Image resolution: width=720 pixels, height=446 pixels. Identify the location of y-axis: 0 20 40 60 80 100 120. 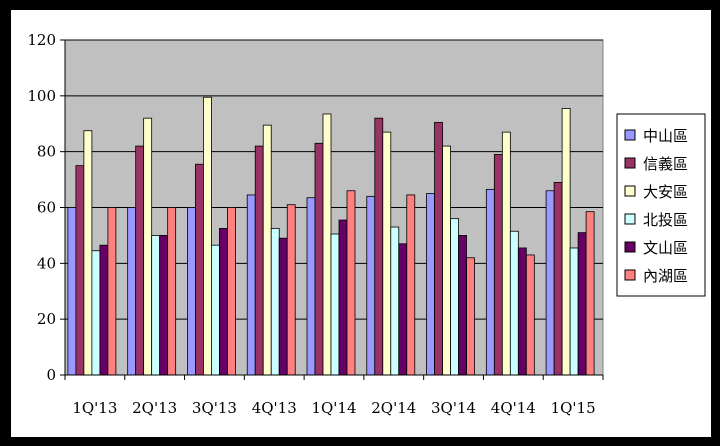
(46, 207).